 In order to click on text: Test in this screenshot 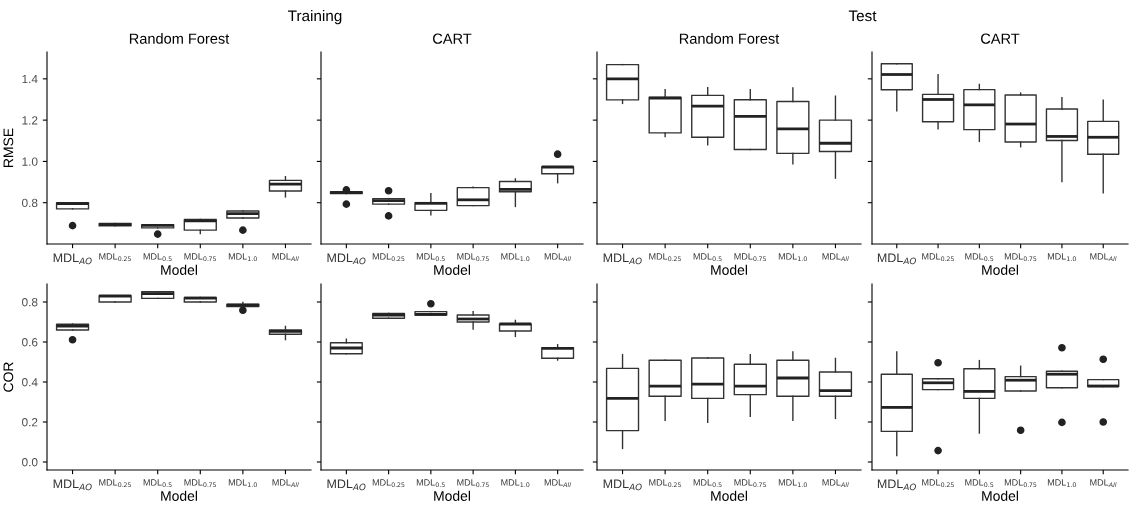, I will do `click(862, 16)`.